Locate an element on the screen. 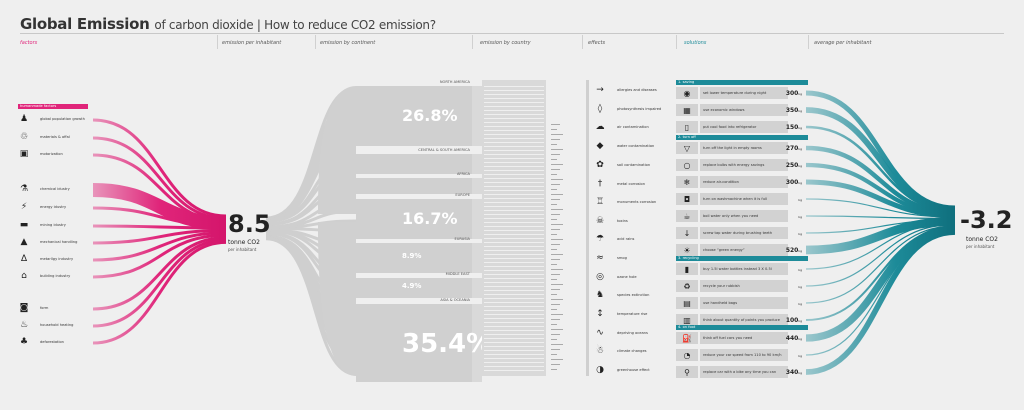  title-main-text: Global Emission is located at coordinates (85, 24).